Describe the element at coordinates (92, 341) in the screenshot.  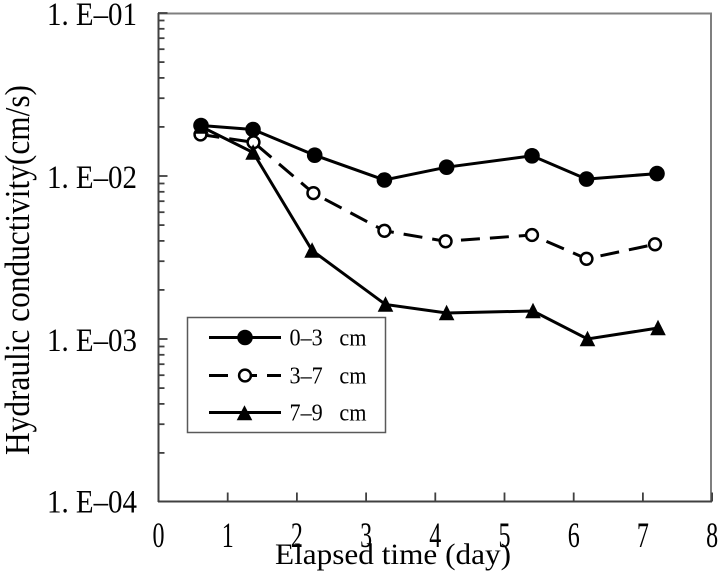
I see `svg-text: 1. E–03` at that location.